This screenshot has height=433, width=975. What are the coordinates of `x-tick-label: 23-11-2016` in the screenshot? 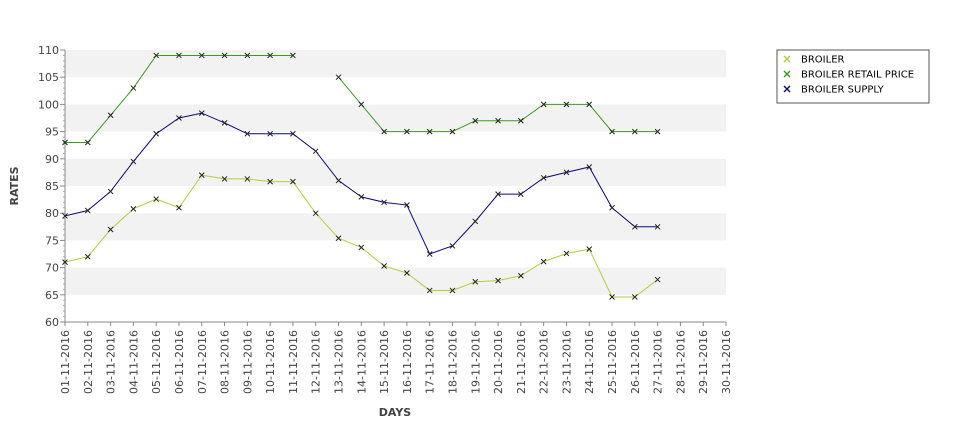 It's located at (566, 362).